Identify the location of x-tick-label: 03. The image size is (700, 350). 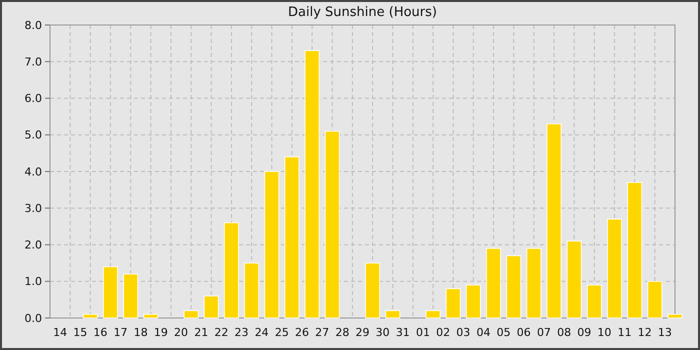
(463, 332).